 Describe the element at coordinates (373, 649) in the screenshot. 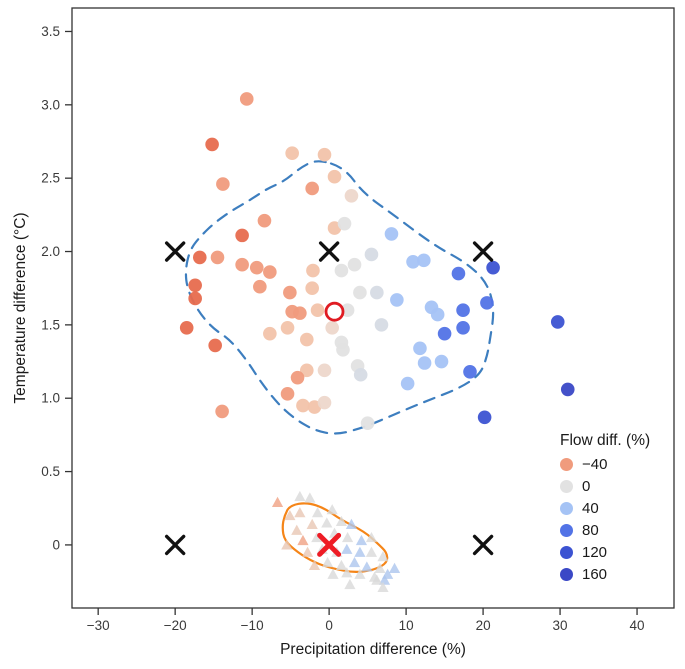

I see `x-axis-label: Precipitation difference (%)` at that location.